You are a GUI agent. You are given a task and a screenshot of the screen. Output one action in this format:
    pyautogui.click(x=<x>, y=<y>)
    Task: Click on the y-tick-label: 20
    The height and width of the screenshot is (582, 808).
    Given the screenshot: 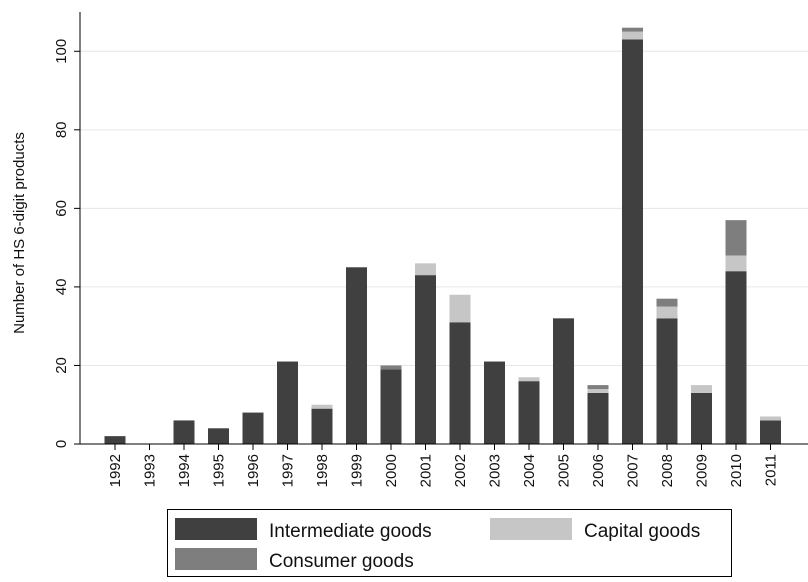 What is the action you would take?
    pyautogui.click(x=61, y=365)
    